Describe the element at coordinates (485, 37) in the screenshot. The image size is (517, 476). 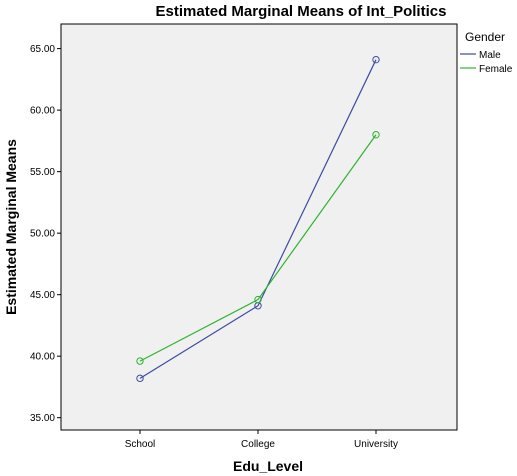
I see `legend-title: Gender` at that location.